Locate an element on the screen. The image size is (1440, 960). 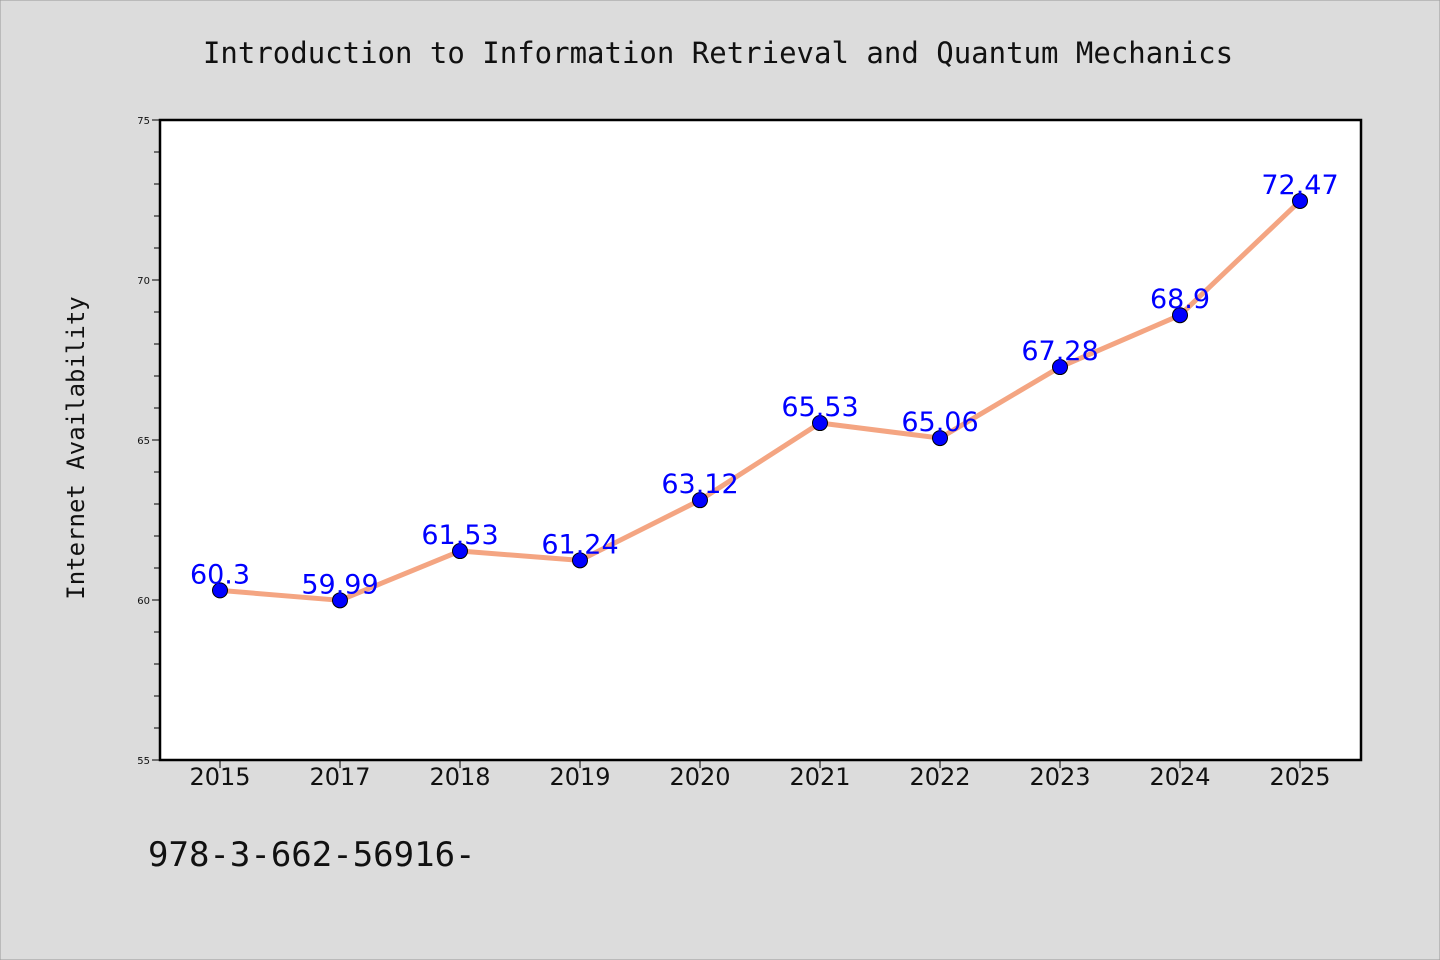
y-axis-label: Internet Availability is located at coordinates (76, 447).